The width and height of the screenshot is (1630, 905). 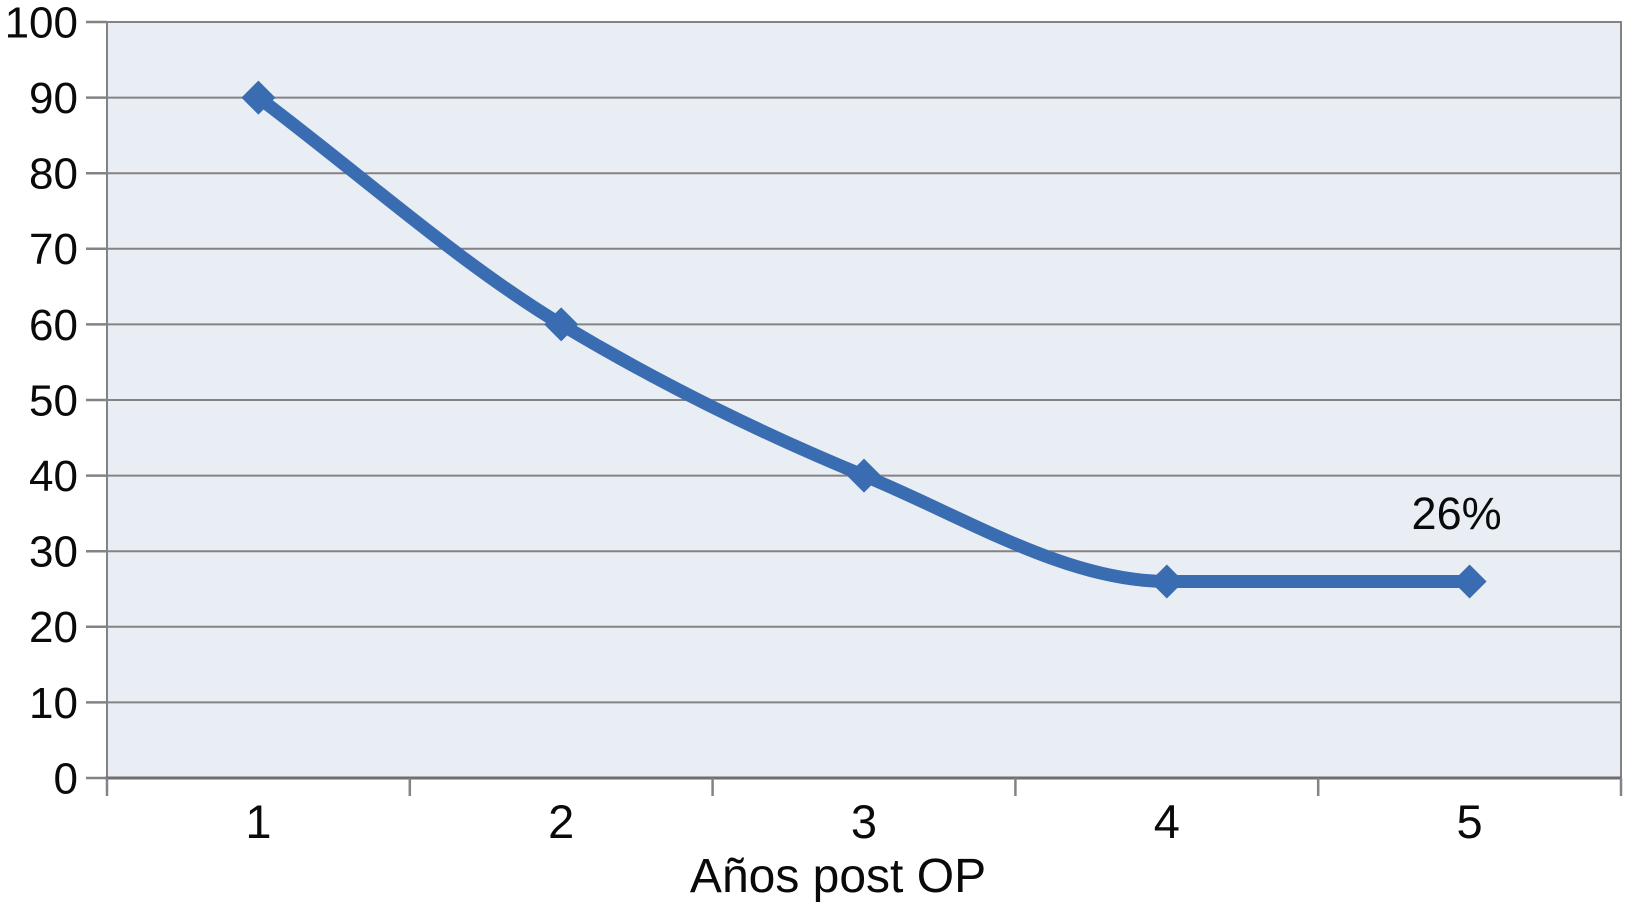 What do you see at coordinates (53, 98) in the screenshot?
I see `y-tick-label: 90` at bounding box center [53, 98].